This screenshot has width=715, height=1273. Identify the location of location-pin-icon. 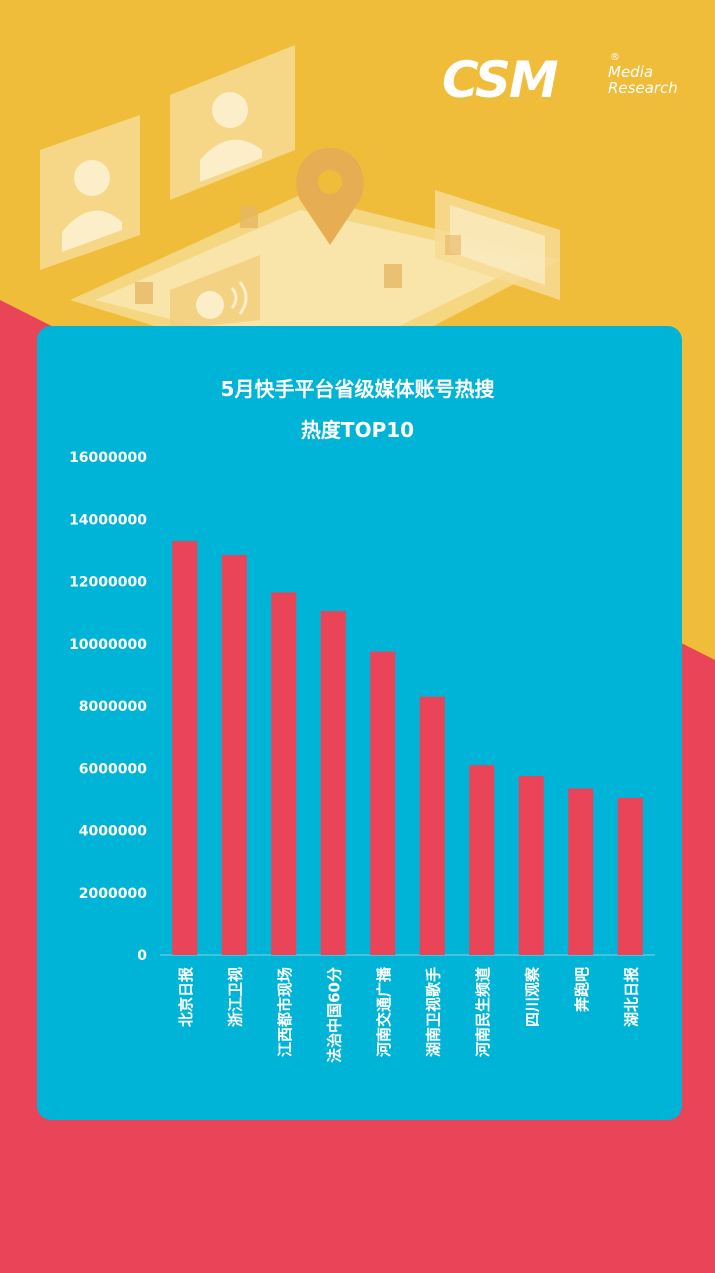
(330, 196).